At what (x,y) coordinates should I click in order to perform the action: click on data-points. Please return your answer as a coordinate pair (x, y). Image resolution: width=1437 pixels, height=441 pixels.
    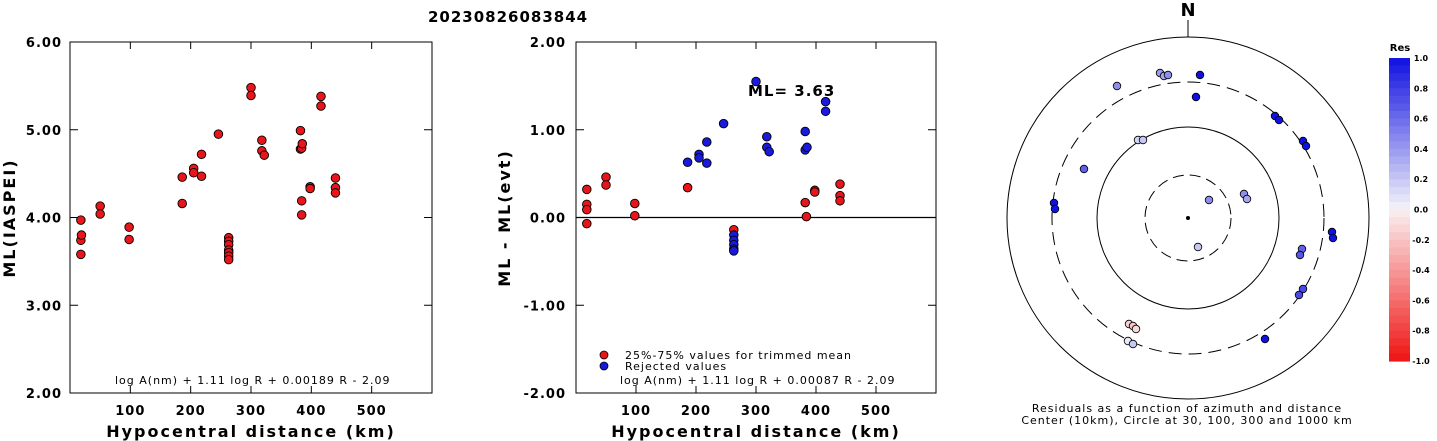
    Looking at the image, I should click on (208, 173).